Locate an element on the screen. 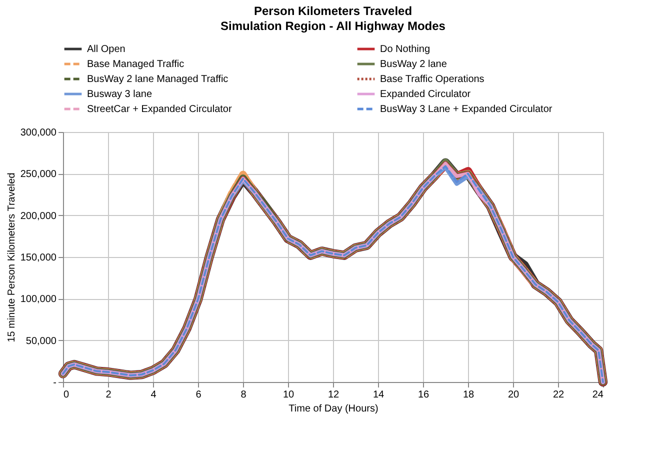 This screenshot has height=474, width=645. legend-label: Do Nothing is located at coordinates (405, 49).